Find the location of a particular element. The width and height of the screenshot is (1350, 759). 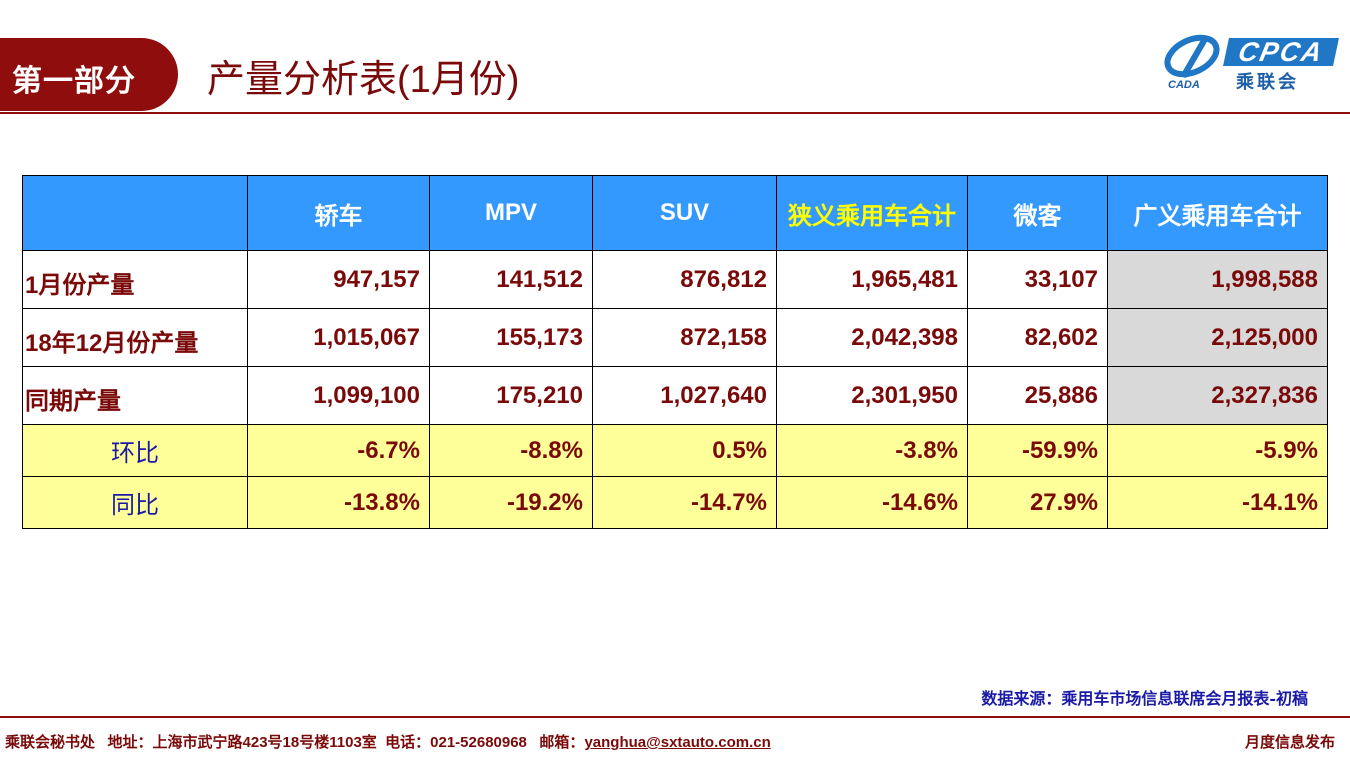

table-cell: 82,602 is located at coordinates (1037, 337).